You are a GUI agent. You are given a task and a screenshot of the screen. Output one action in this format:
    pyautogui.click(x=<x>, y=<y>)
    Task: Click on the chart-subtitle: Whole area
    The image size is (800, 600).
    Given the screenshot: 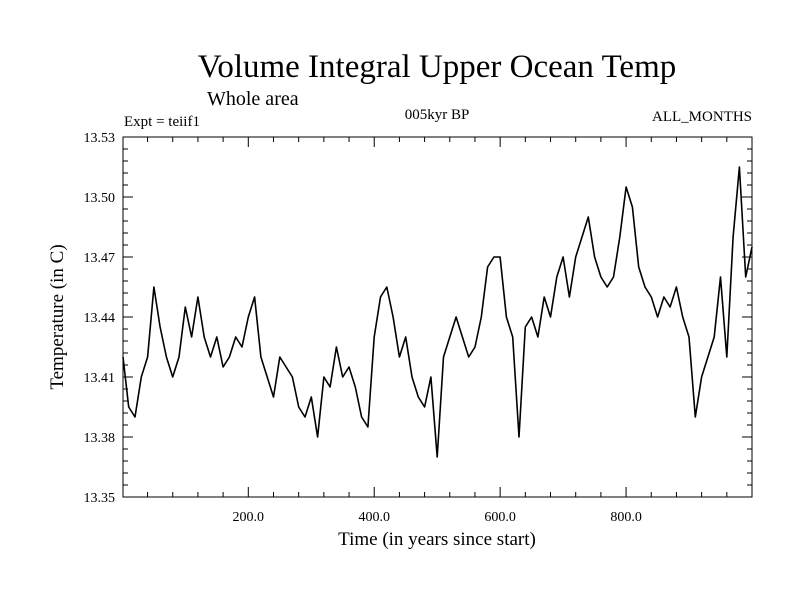 What is the action you would take?
    pyautogui.click(x=253, y=99)
    